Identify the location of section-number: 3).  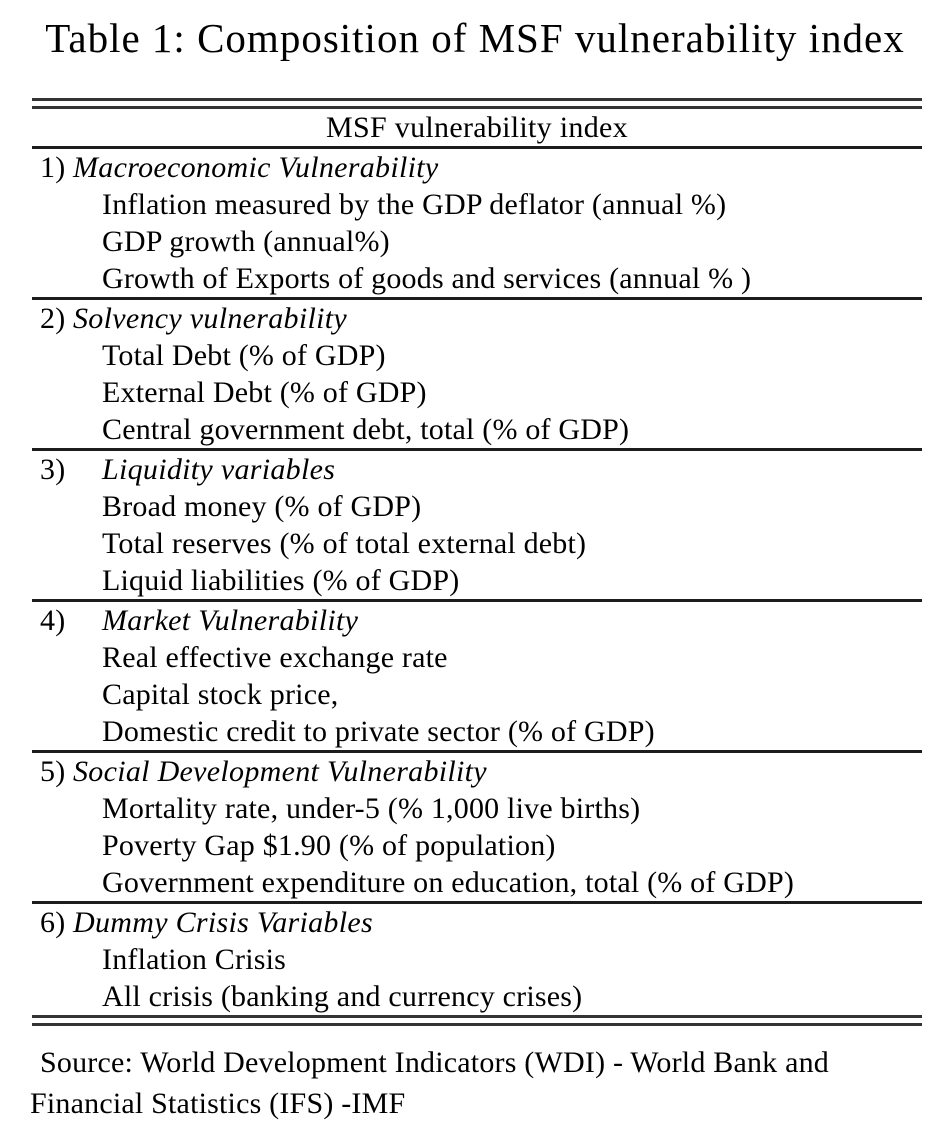
(53, 469).